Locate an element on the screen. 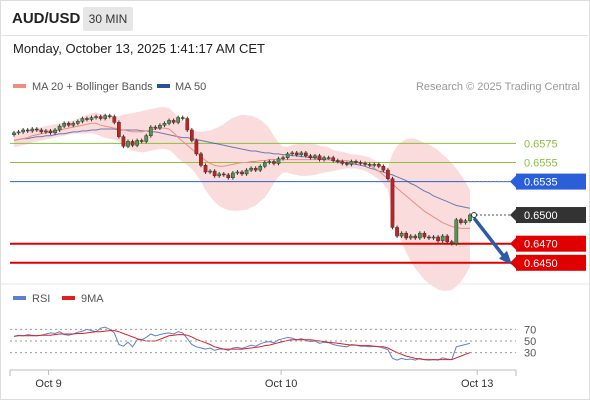 The height and width of the screenshot is (400, 590). symbol-label: AUD/USD is located at coordinates (46, 18).